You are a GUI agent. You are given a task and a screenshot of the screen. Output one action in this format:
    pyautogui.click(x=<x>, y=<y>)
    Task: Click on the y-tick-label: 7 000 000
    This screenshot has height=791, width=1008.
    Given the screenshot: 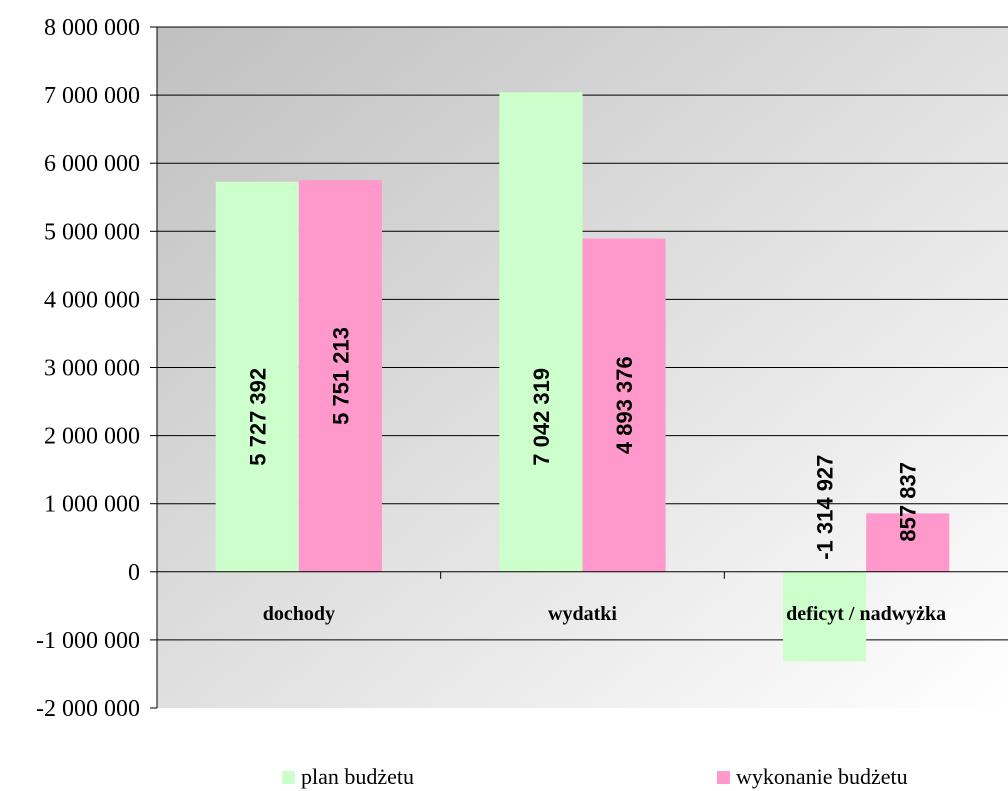 What is the action you would take?
    pyautogui.click(x=92, y=96)
    